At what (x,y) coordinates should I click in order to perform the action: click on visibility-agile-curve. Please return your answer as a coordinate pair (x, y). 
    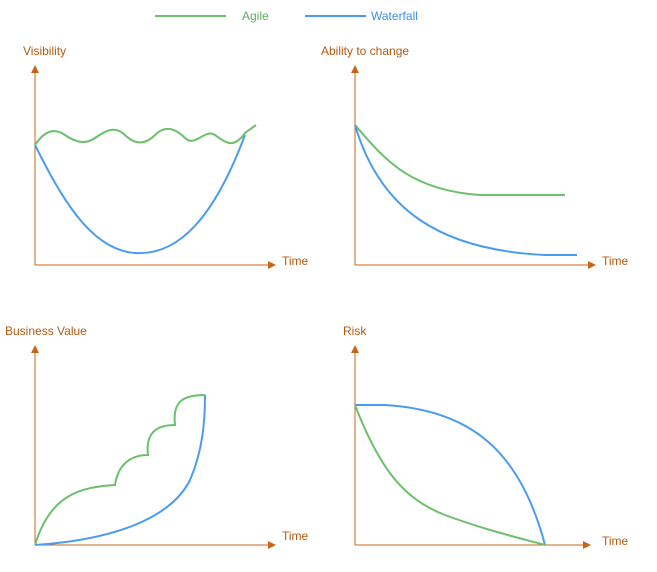
    Looking at the image, I should click on (145, 135).